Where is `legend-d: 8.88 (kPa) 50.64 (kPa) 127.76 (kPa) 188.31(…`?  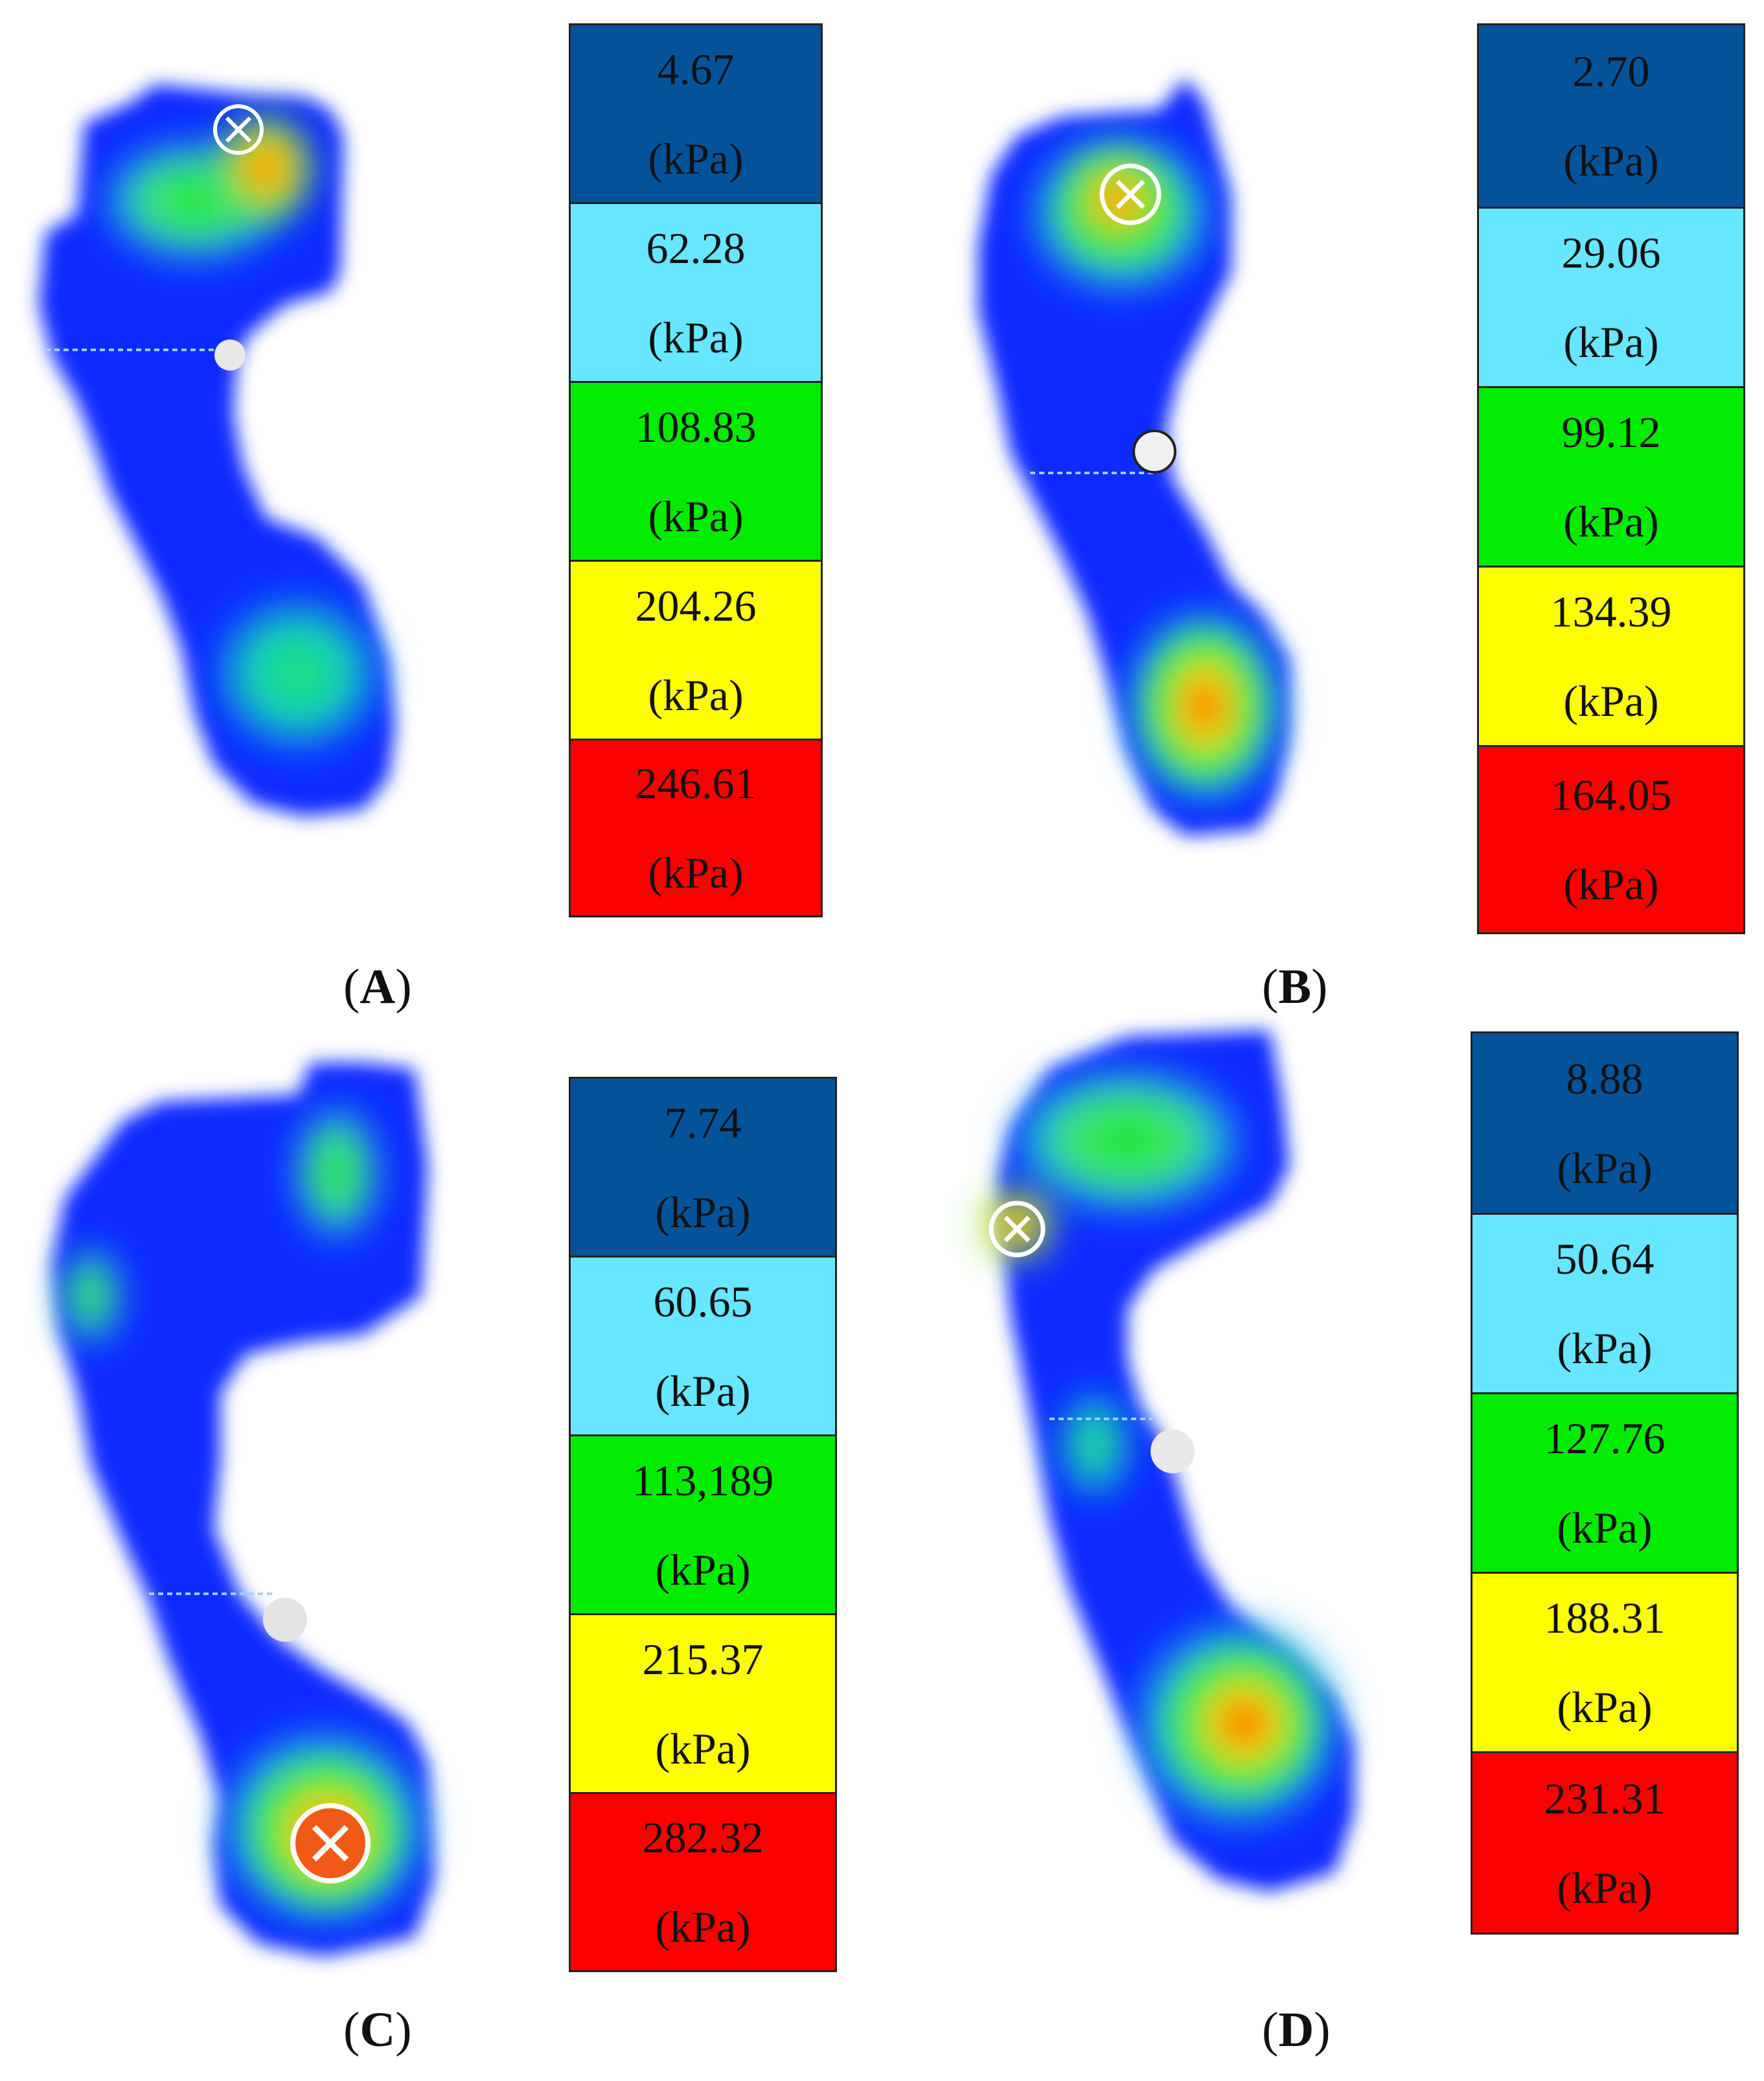
legend-d: 8.88 (kPa) 50.64 (kPa) 127.76 (kPa) 188.31(… is located at coordinates (1605, 1483).